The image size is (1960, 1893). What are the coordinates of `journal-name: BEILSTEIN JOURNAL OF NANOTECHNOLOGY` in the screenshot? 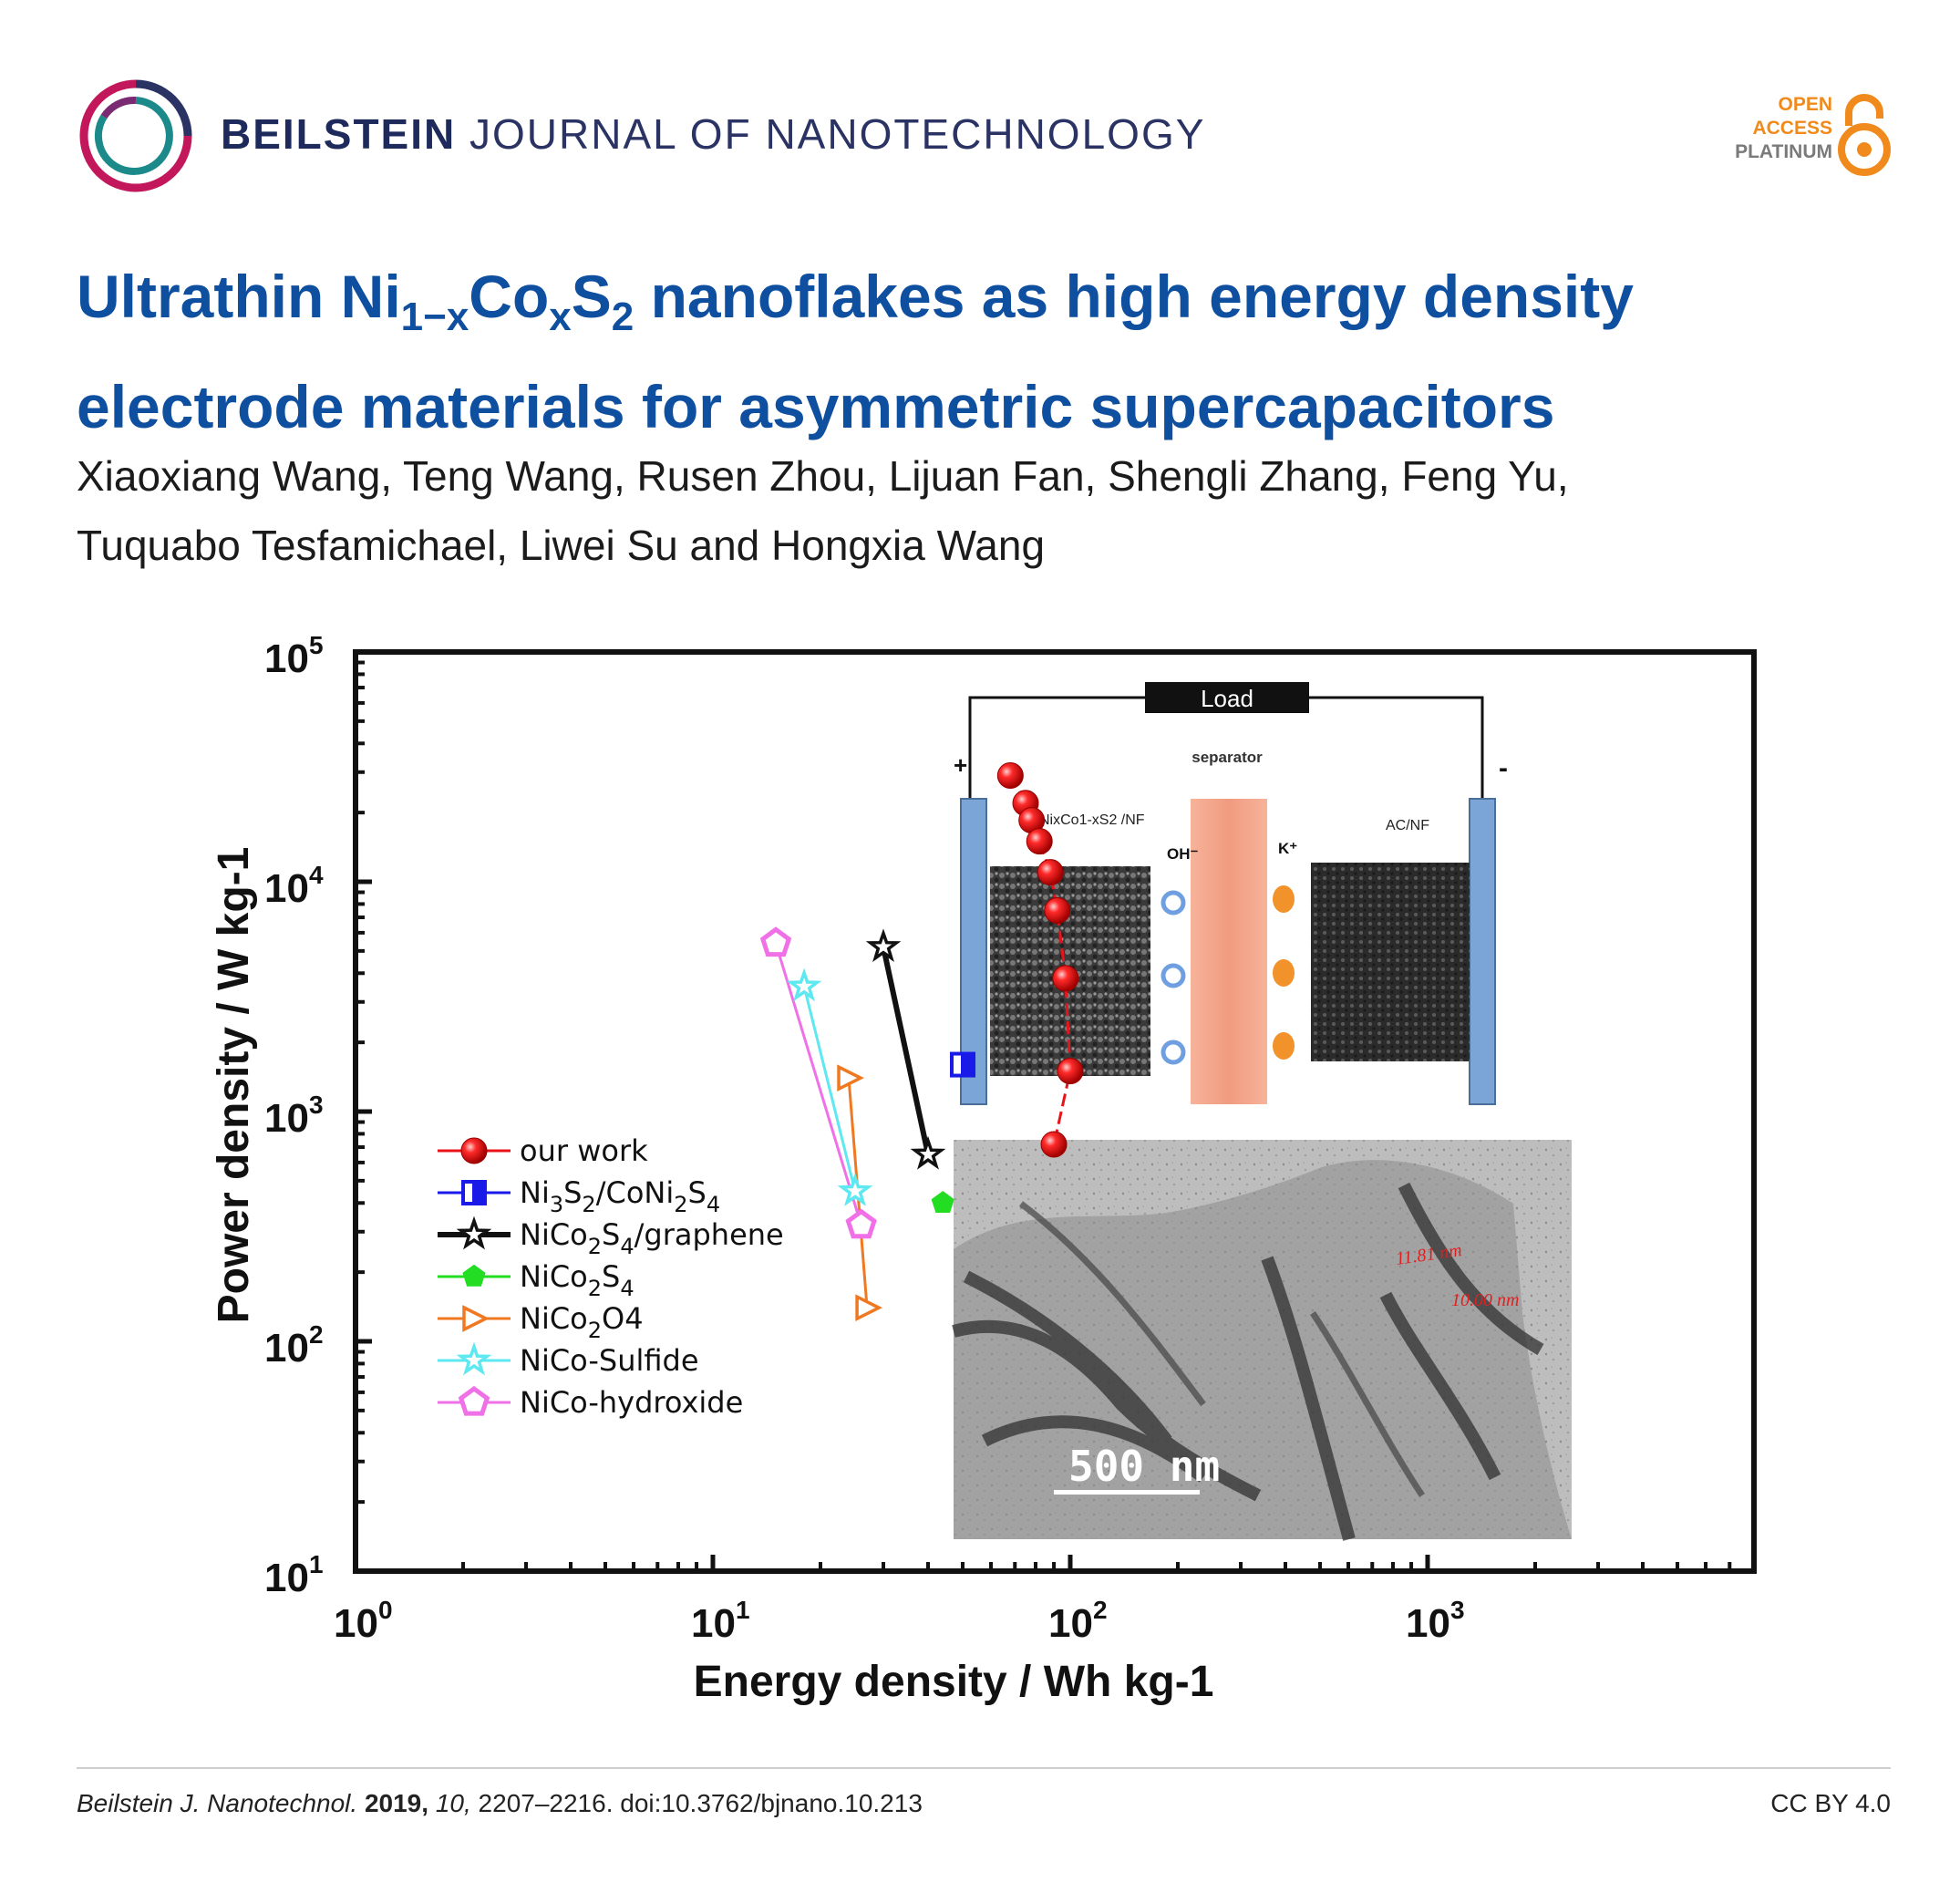 It's located at (713, 134).